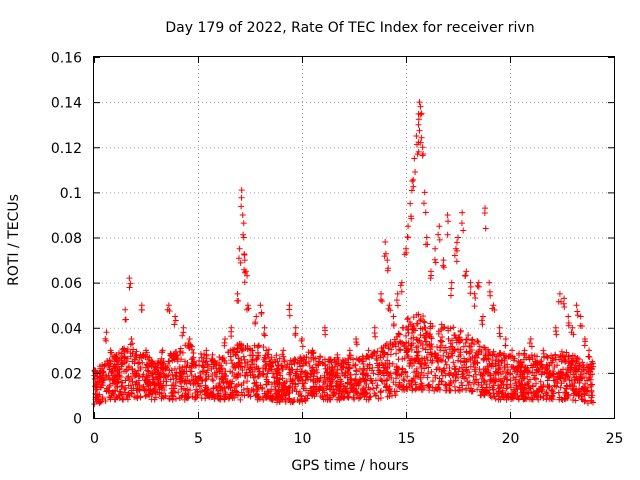  Describe the element at coordinates (77, 420) in the screenshot. I see `y-tick-label: 0` at that location.